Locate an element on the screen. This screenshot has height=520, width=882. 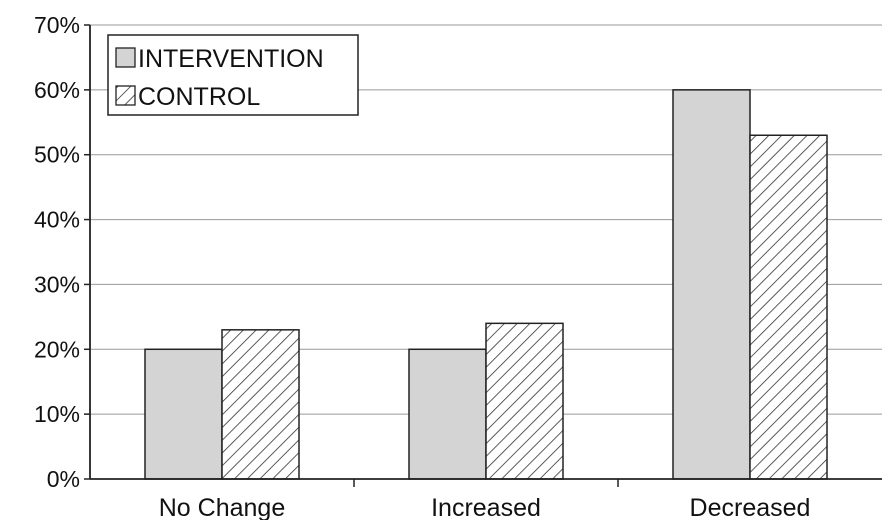
x-category-label: Decreased is located at coordinates (750, 507).